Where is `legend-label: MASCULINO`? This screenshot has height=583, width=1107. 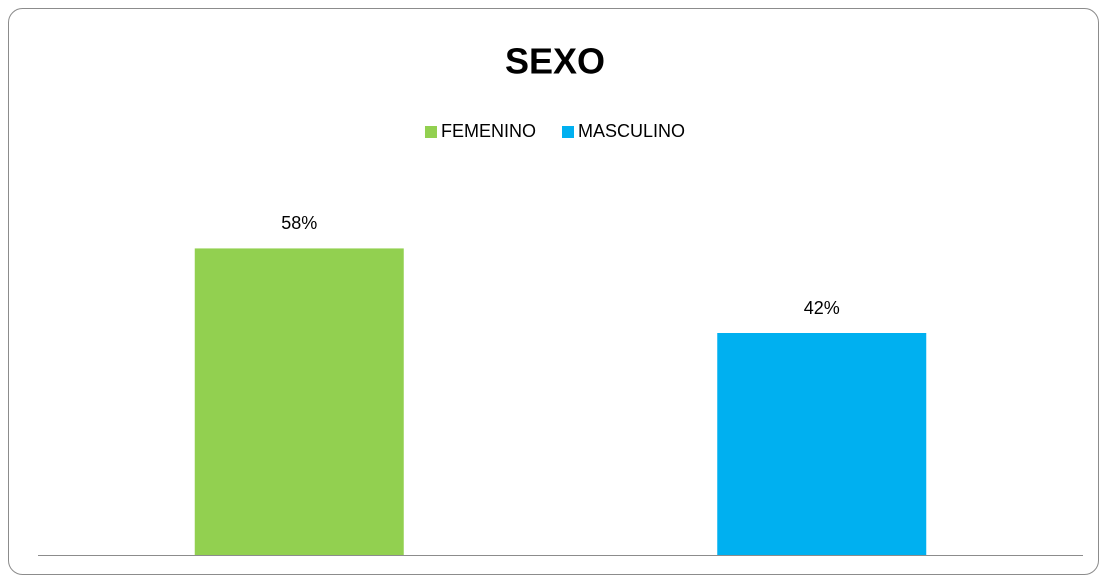
legend-label: MASCULINO is located at coordinates (631, 131).